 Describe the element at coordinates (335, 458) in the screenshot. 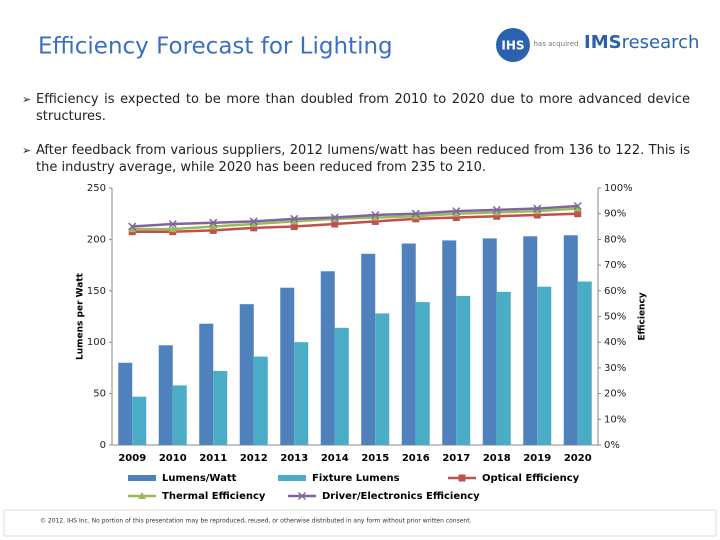

I see `x-tick-label: 2014` at that location.